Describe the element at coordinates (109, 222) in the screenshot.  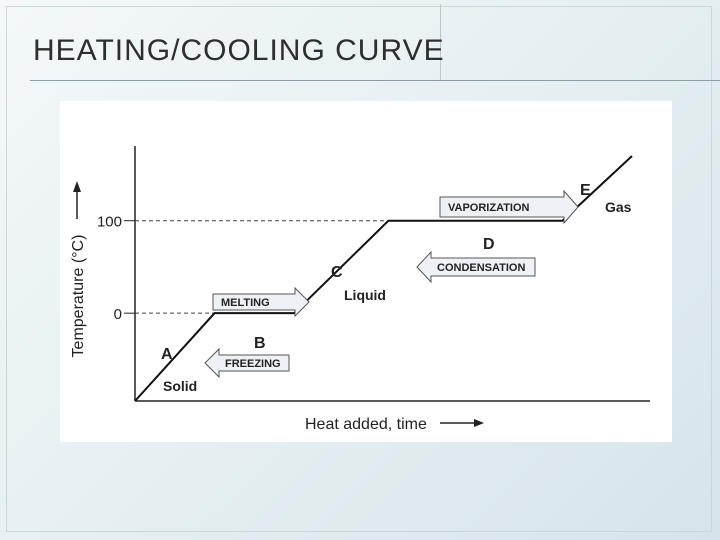
I see `y-tick-label: 100` at that location.